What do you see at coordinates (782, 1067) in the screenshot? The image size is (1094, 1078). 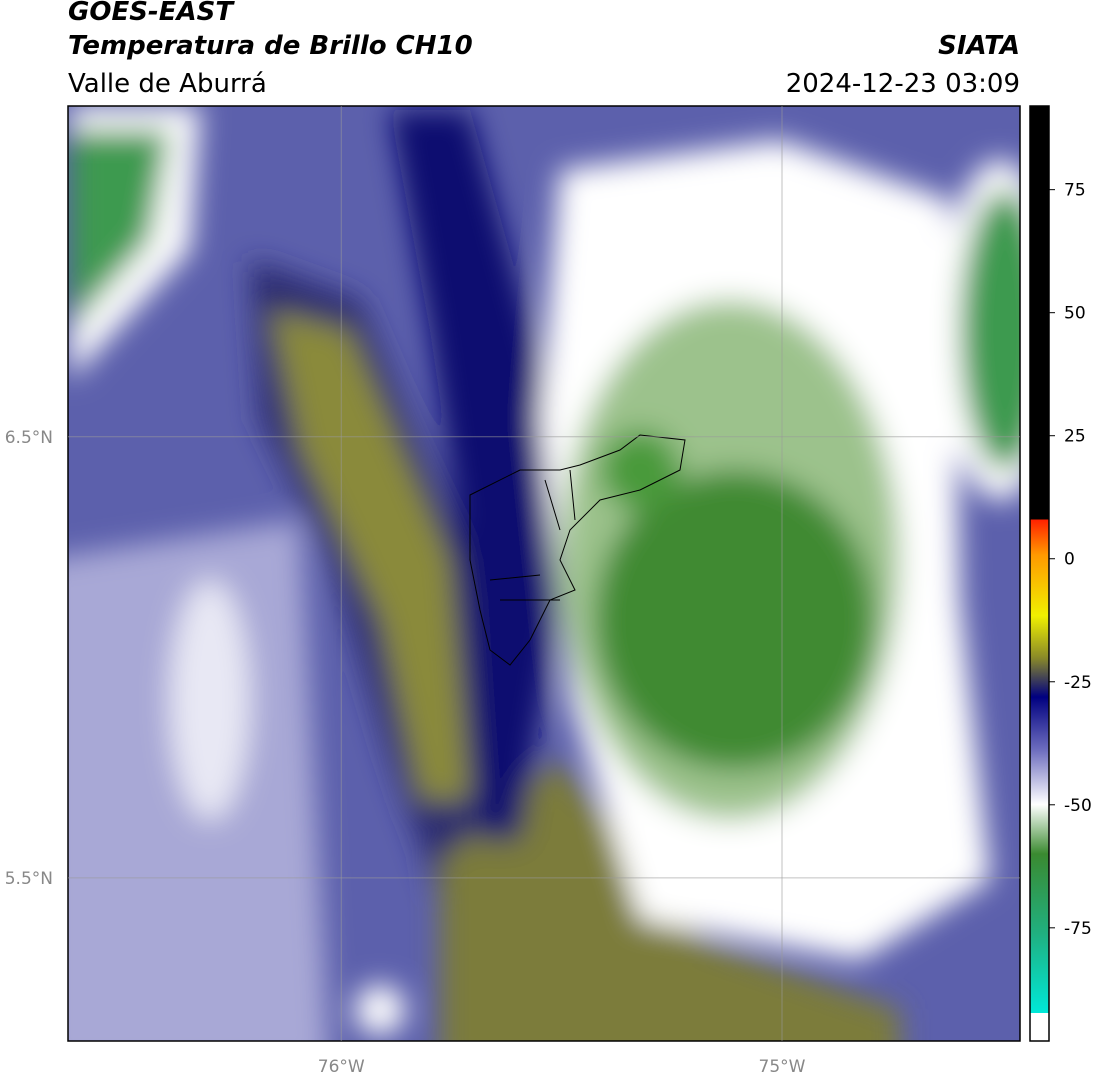 I see `lon-tick-label: 75°W` at bounding box center [782, 1067].